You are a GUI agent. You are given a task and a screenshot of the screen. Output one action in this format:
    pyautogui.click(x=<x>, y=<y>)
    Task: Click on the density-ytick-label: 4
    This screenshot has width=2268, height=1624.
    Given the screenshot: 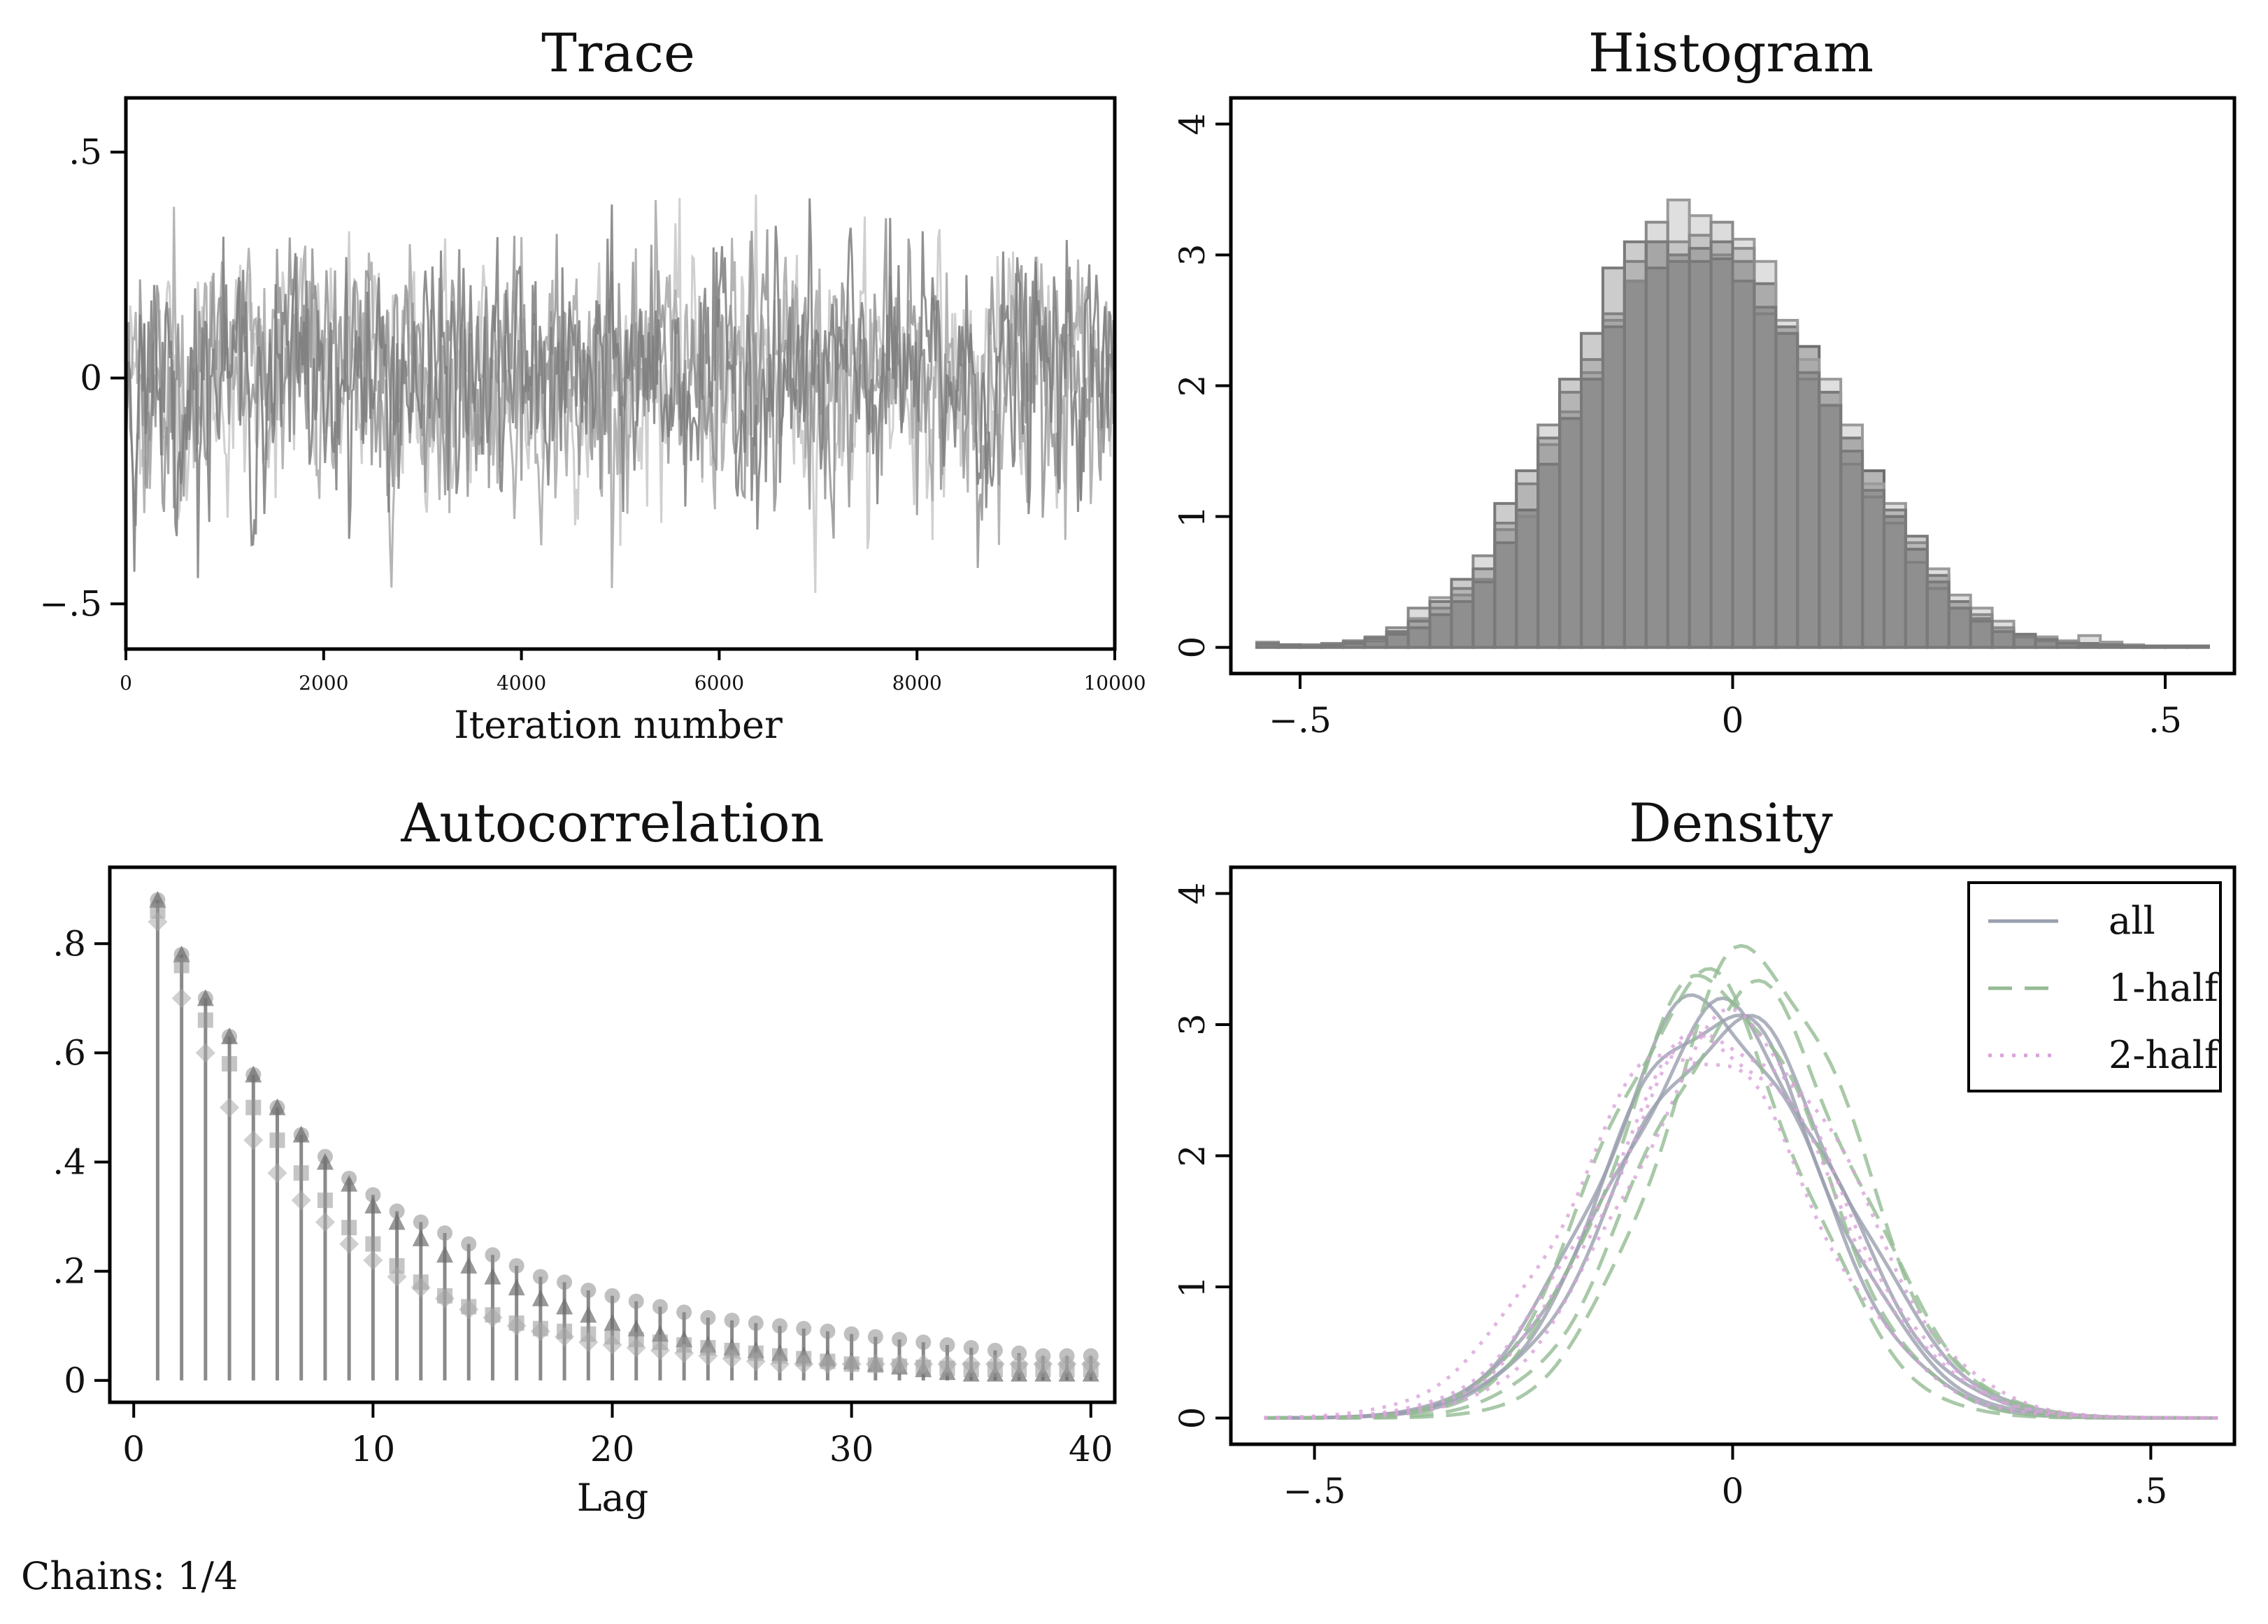 What is the action you would take?
    pyautogui.click(x=1192, y=894)
    